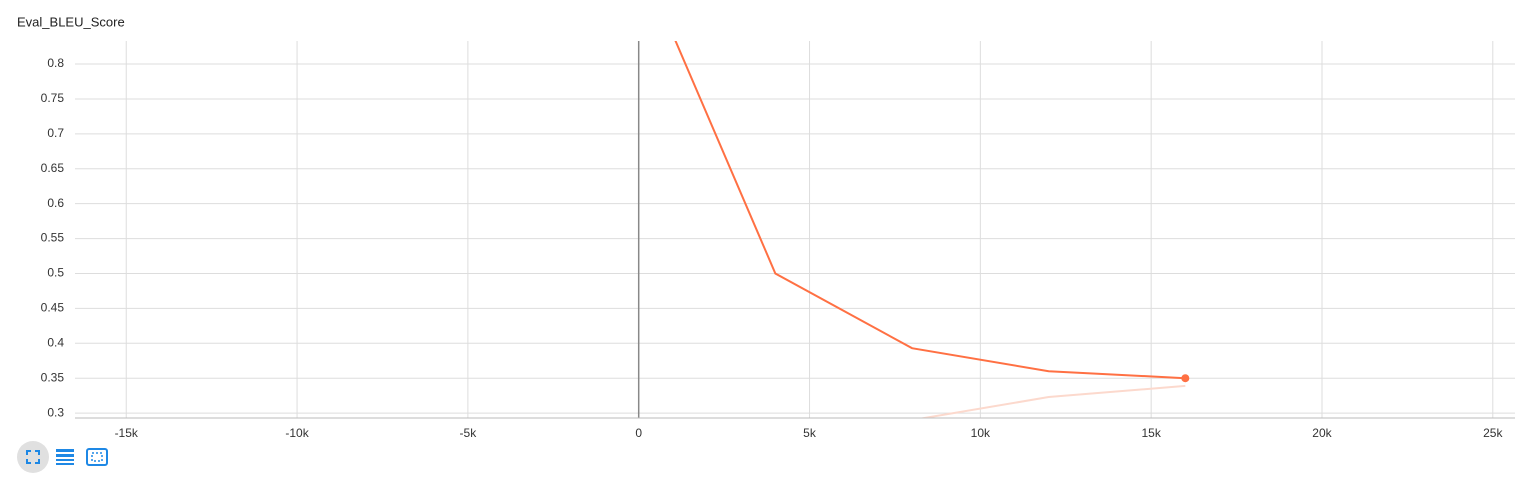 This screenshot has width=1521, height=486. Describe the element at coordinates (53, 238) in the screenshot. I see `y-tick-label: 0.55` at that location.